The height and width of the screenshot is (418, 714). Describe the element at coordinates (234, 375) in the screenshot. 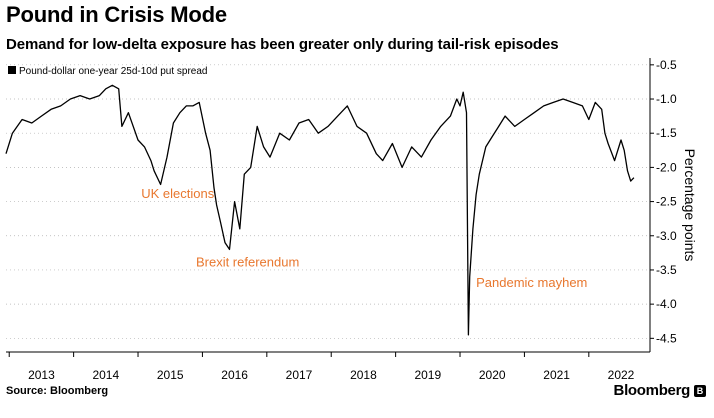

I see `x-tick-label: 2016` at that location.